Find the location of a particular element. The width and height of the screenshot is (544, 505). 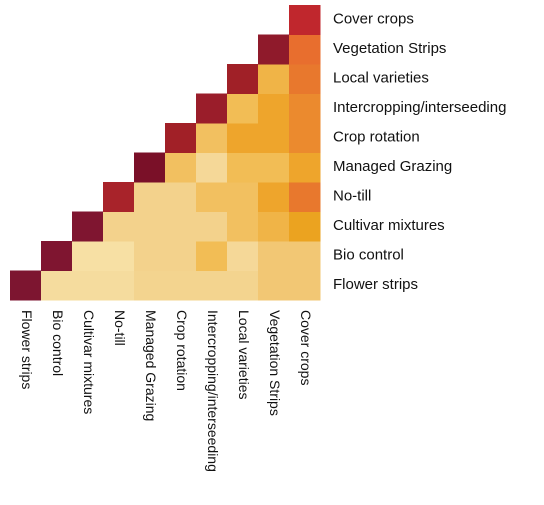

row-label: Crop rotation is located at coordinates (376, 137).